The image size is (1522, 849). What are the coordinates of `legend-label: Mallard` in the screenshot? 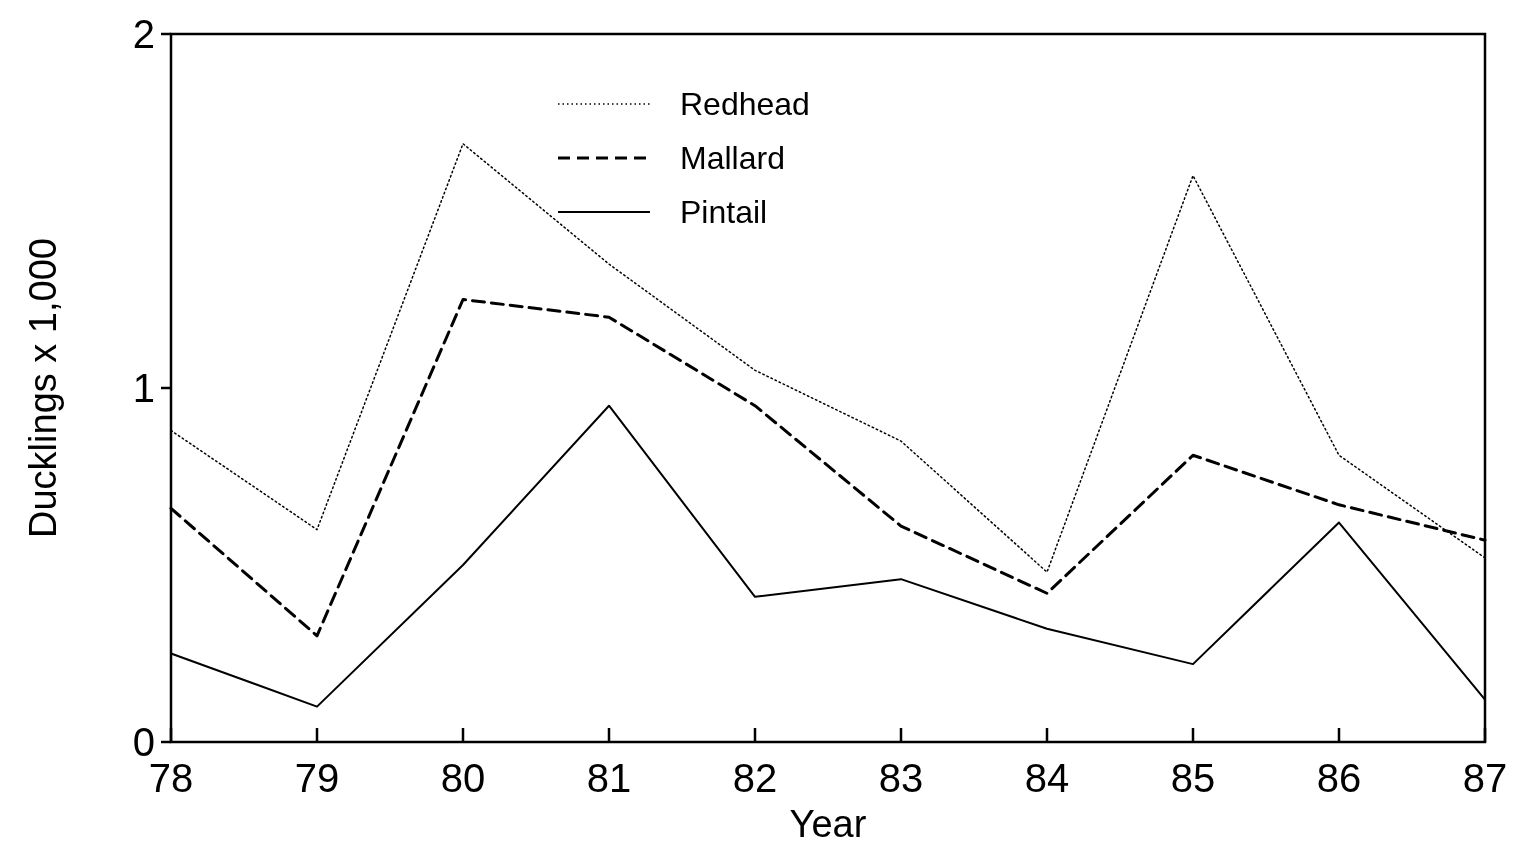 It's located at (732, 158).